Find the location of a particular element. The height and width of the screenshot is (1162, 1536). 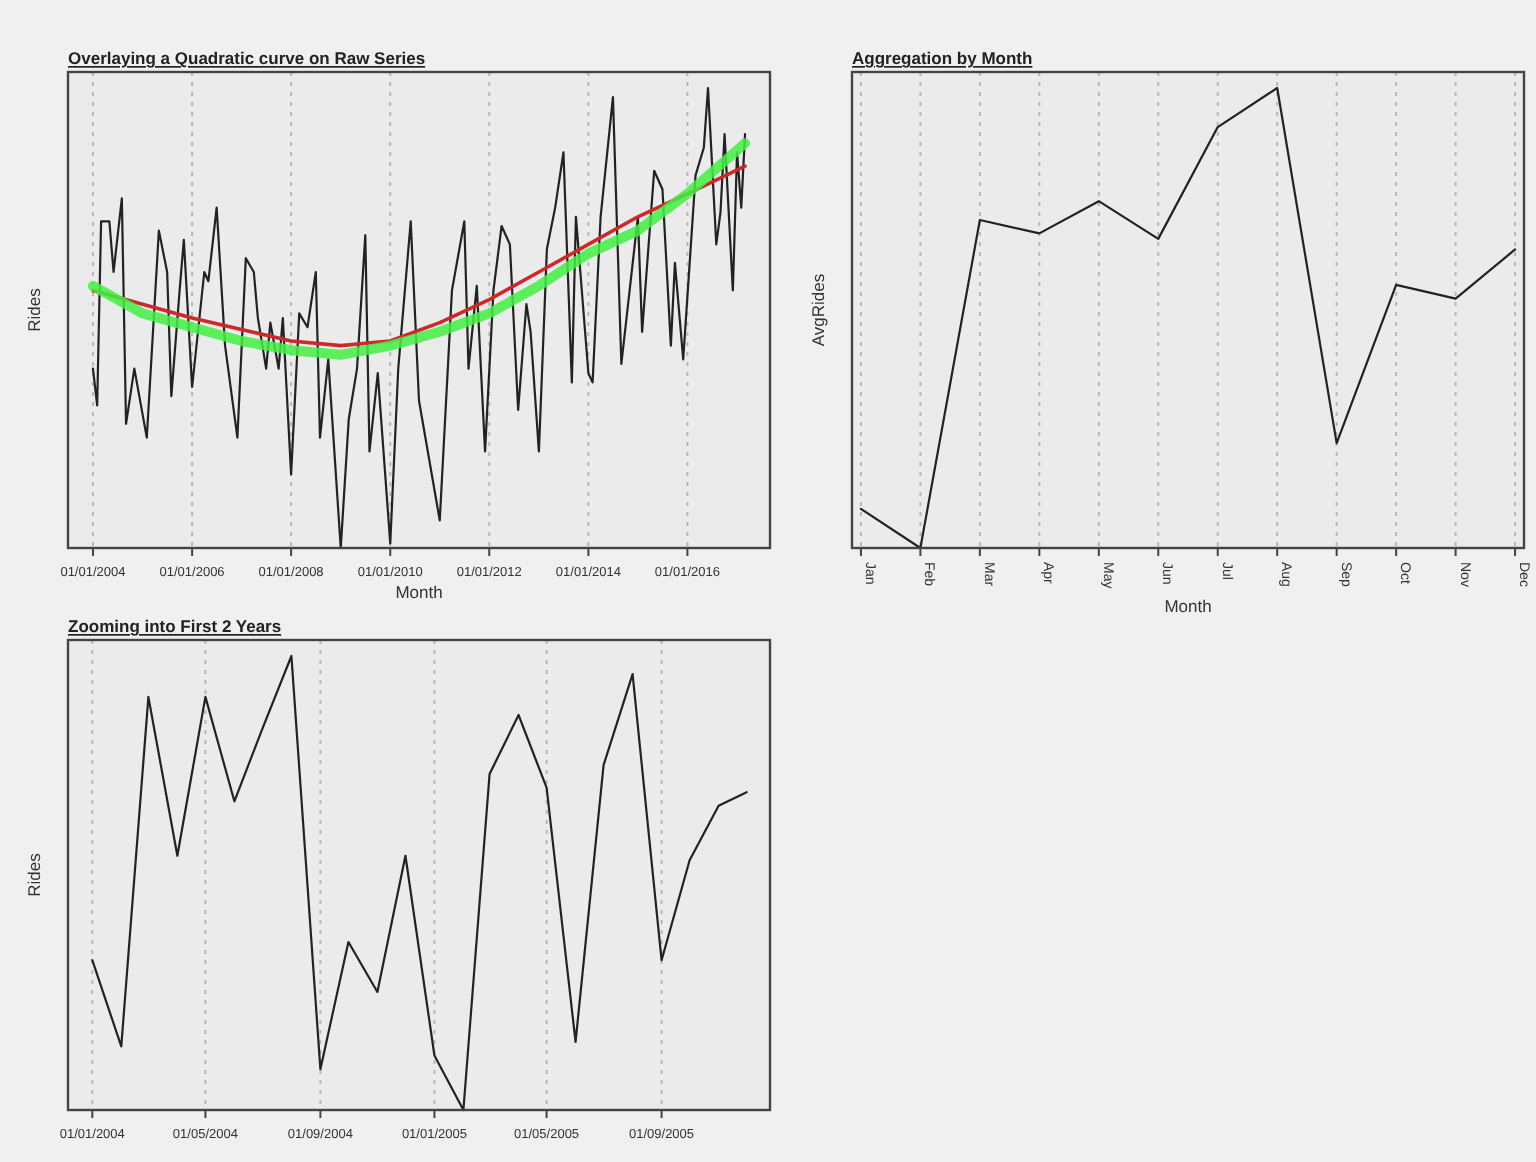

chart-title: Zooming into First 2 Years is located at coordinates (175, 626).